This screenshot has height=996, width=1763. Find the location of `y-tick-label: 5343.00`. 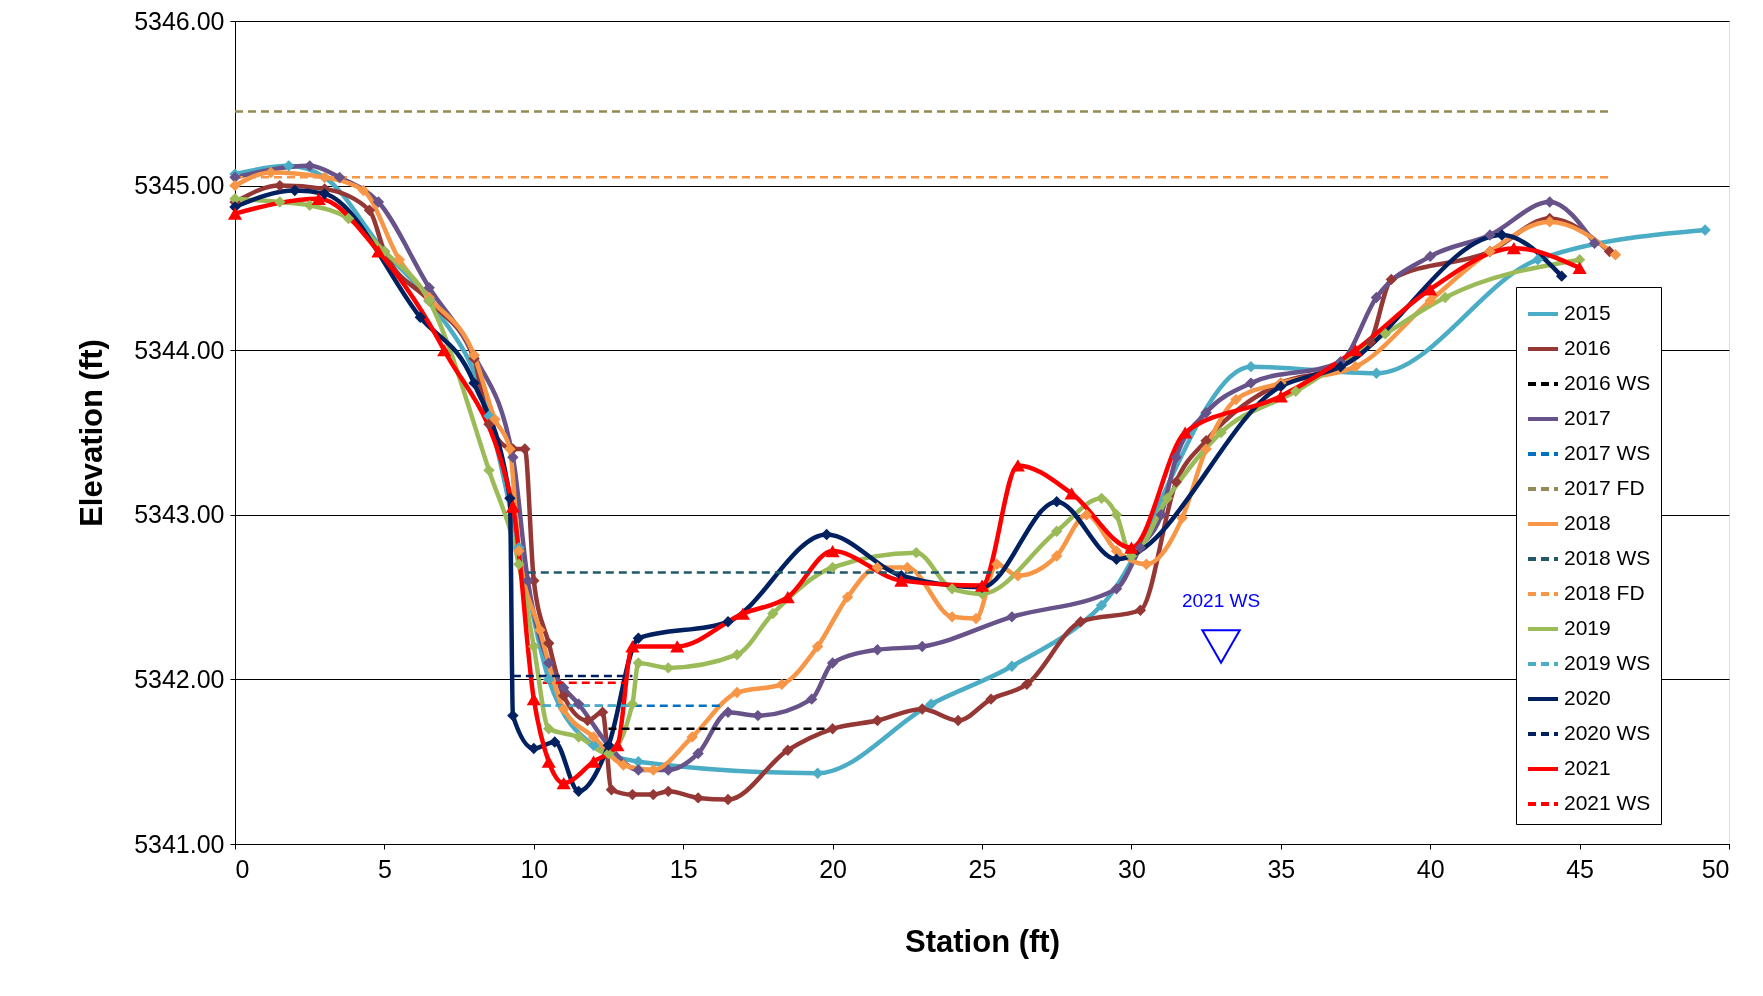

y-tick-label: 5343.00 is located at coordinates (179, 514).